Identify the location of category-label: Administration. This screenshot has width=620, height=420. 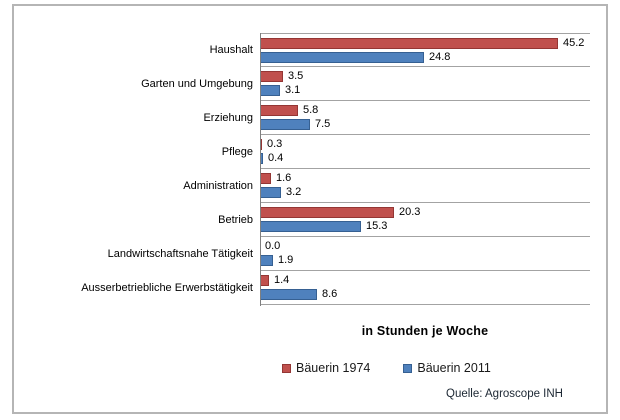
(218, 186).